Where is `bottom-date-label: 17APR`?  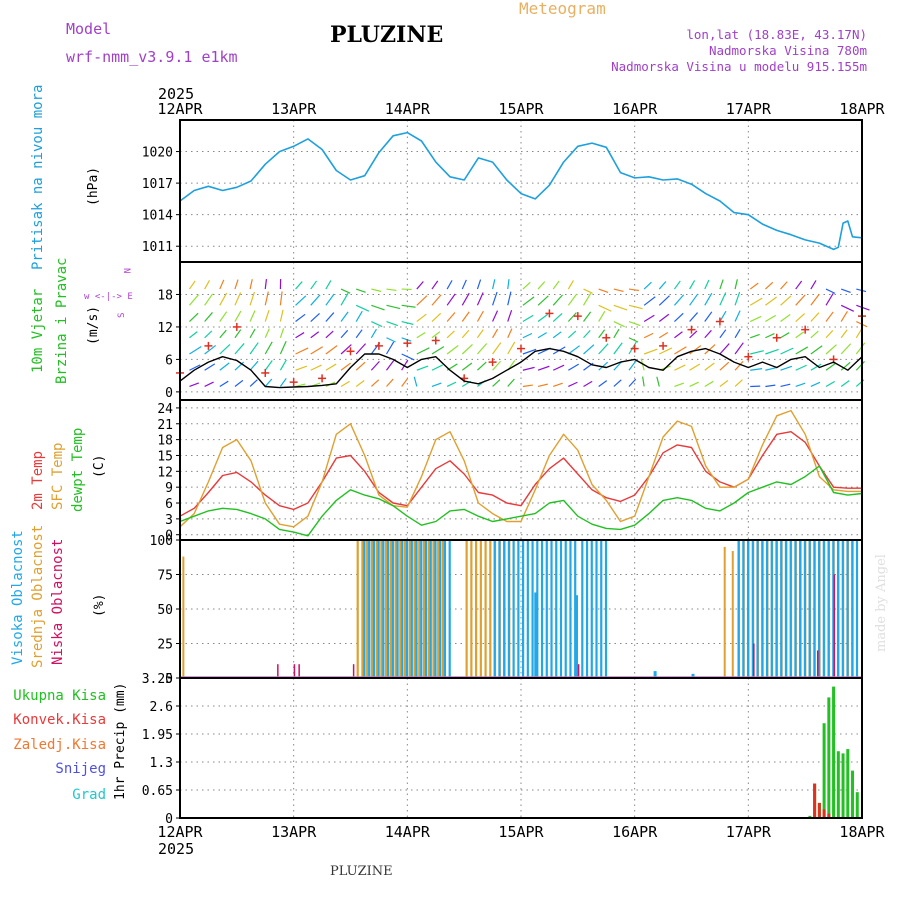
bottom-date-label: 17APR is located at coordinates (749, 832).